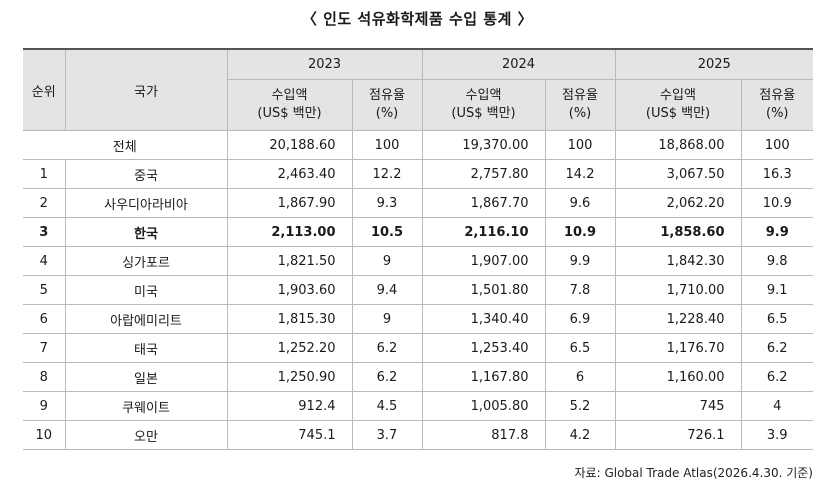 Image resolution: width=835 pixels, height=494 pixels. What do you see at coordinates (290, 203) in the screenshot?
I see `import-amount-cell: 1,867.90` at bounding box center [290, 203].